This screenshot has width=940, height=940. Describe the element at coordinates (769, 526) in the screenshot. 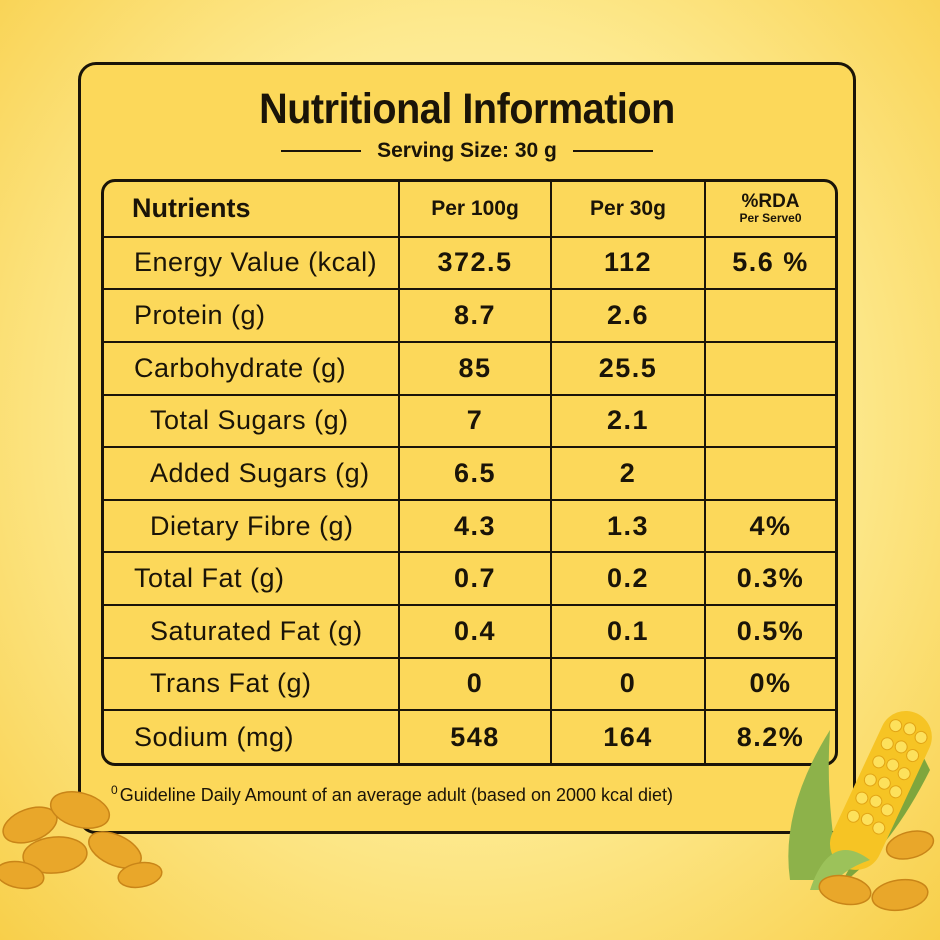

I see `value-rda: 4%` at that location.